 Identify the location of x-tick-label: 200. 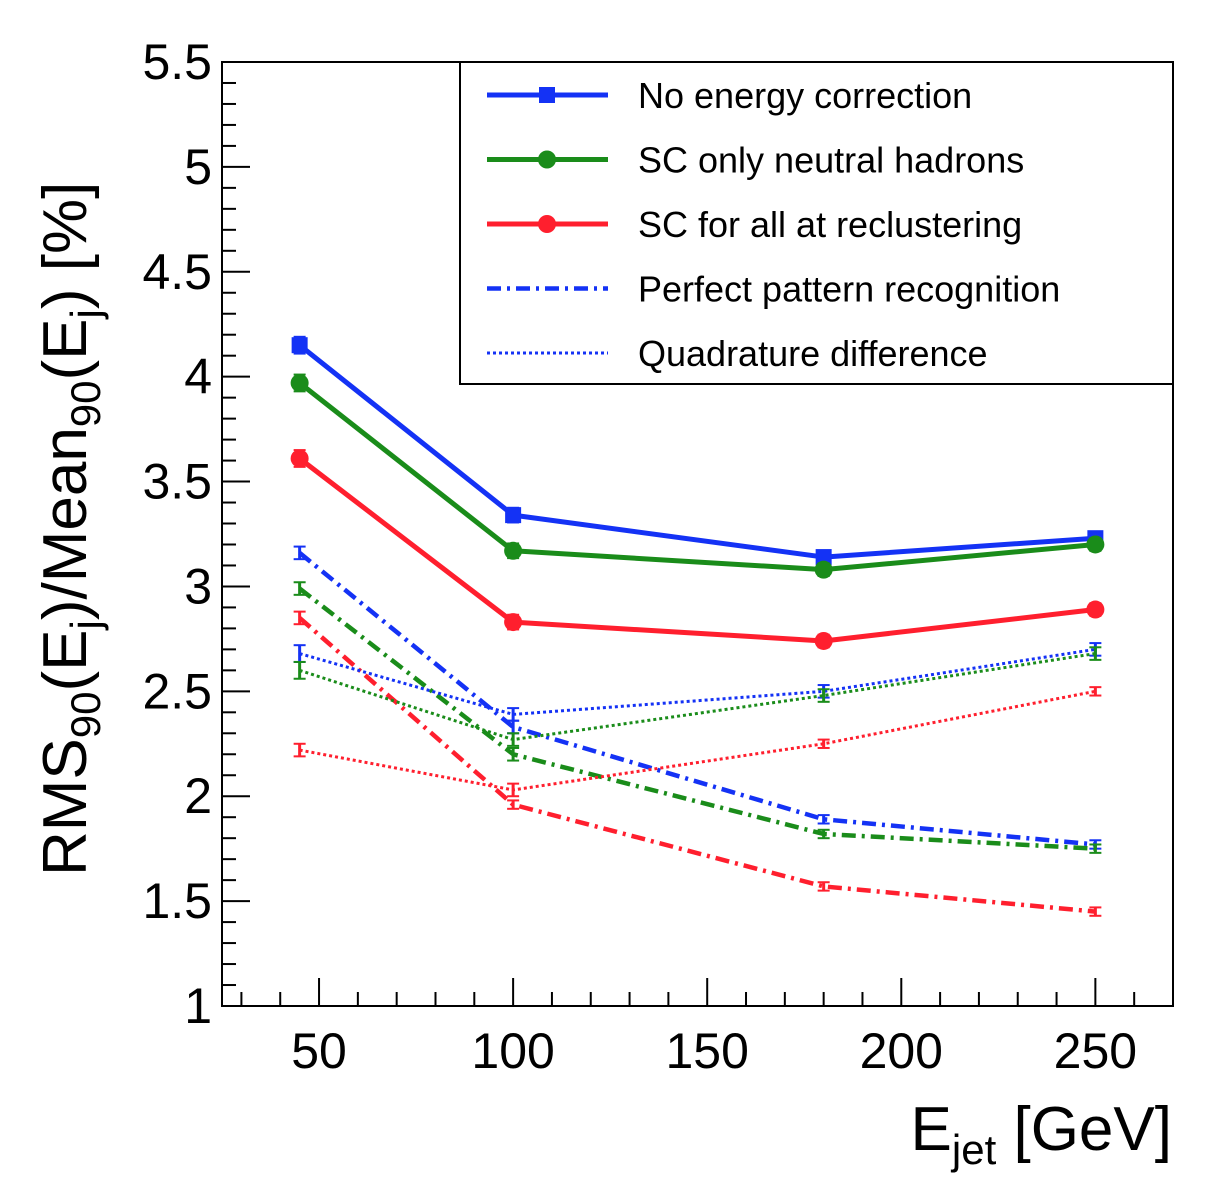
(901, 1051).